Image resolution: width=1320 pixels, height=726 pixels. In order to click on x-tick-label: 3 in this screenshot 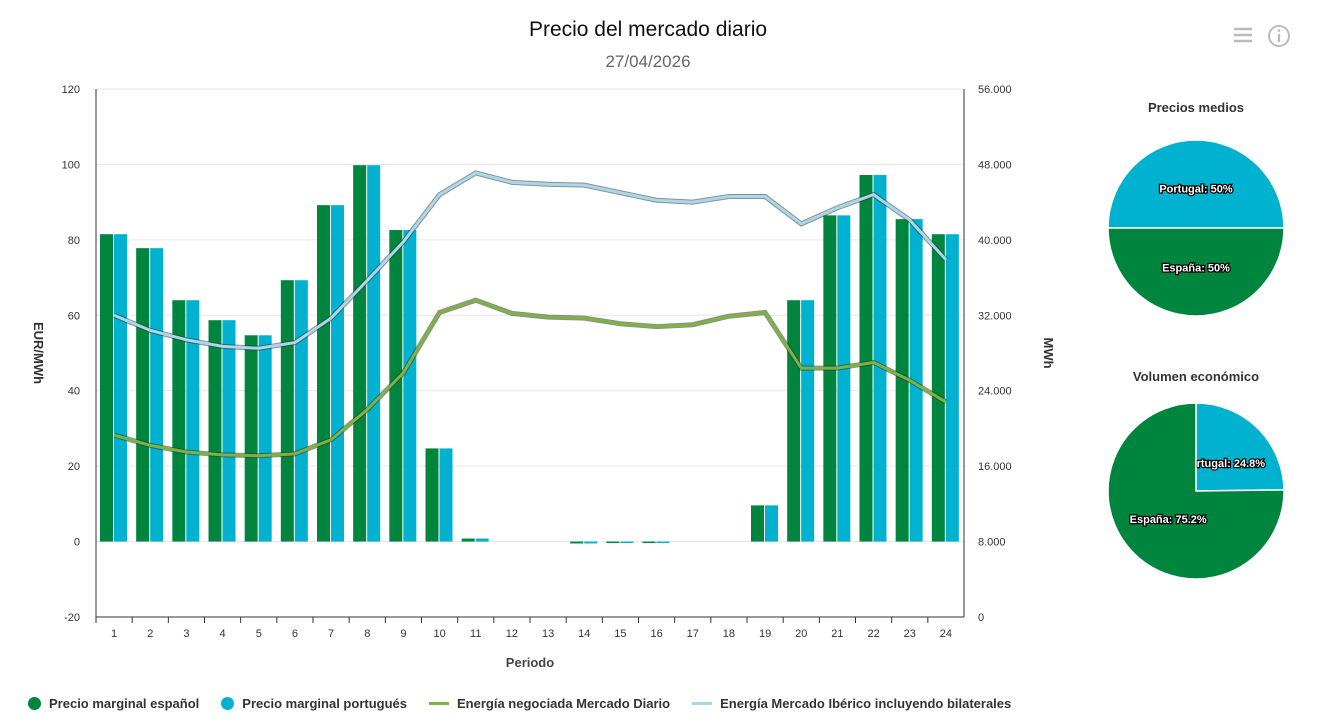, I will do `click(186, 634)`.